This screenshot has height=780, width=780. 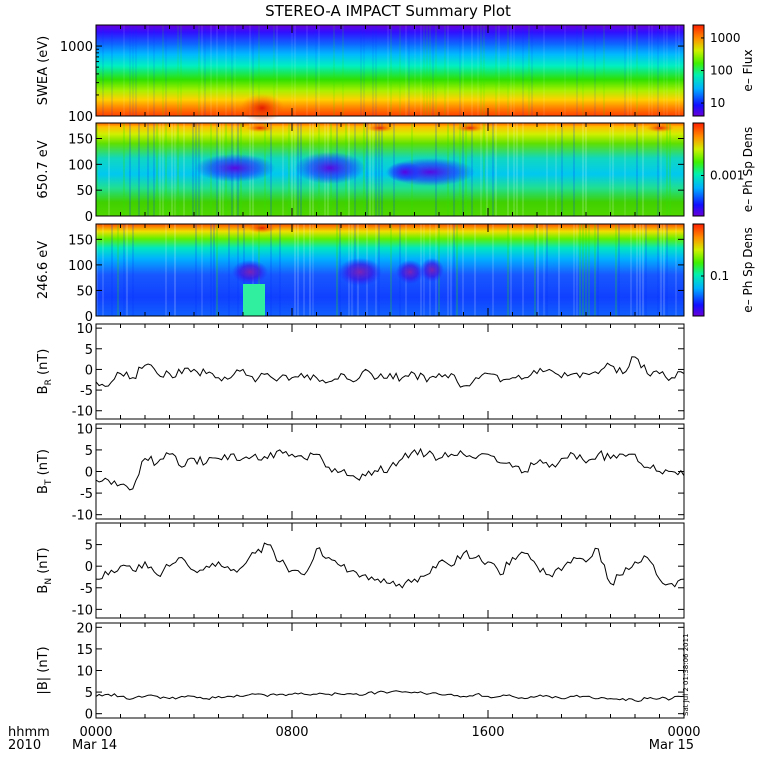 I want to click on x-tick-label: 0800, so click(x=291, y=732).